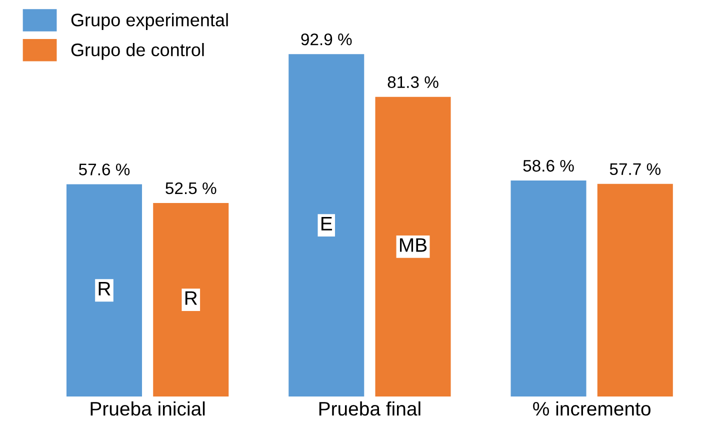 Image resolution: width=714 pixels, height=431 pixels. Describe the element at coordinates (326, 223) in the screenshot. I see `annotation: E` at that location.